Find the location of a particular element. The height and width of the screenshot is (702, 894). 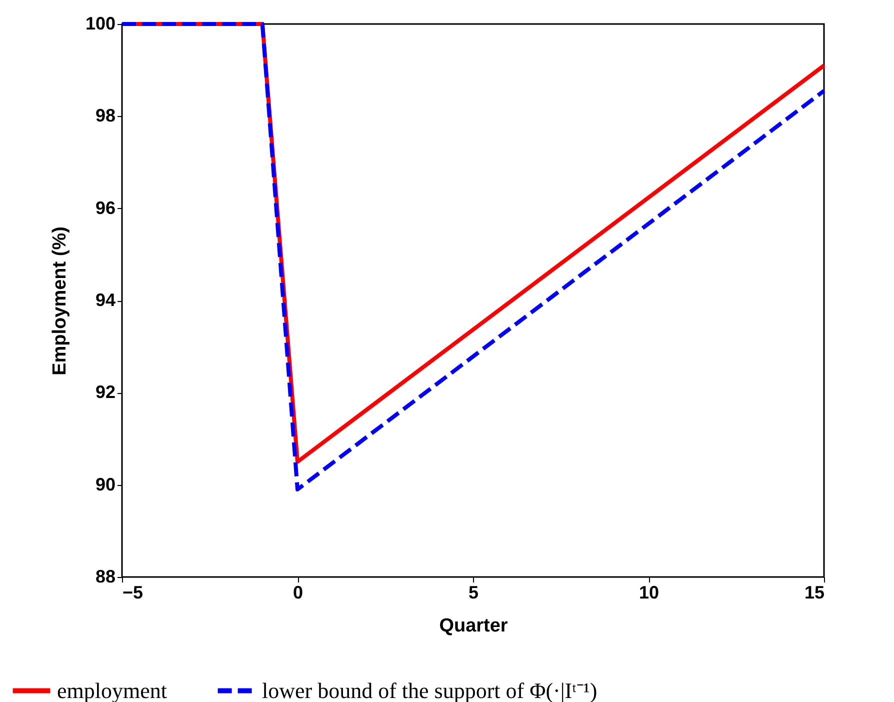

x-axis-title: Quarter is located at coordinates (473, 626).